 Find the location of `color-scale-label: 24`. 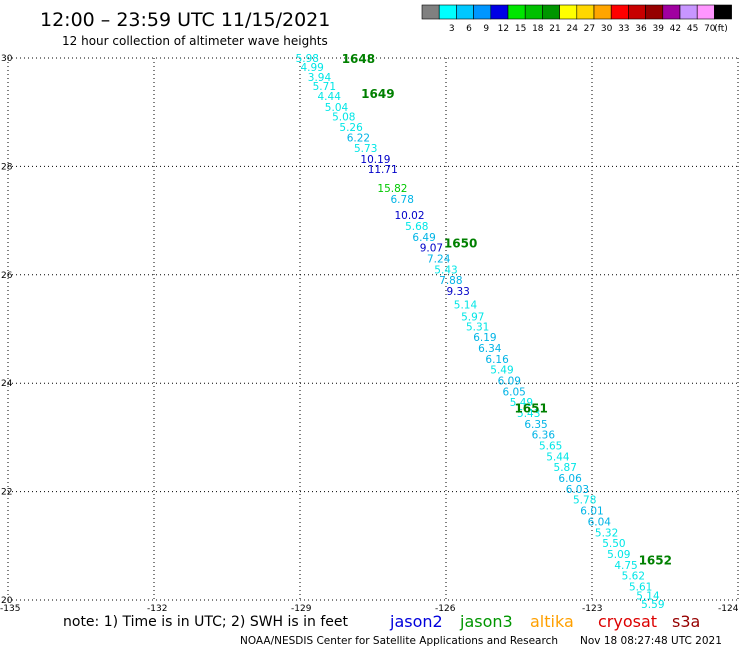

color-scale-label: 24 is located at coordinates (572, 29).